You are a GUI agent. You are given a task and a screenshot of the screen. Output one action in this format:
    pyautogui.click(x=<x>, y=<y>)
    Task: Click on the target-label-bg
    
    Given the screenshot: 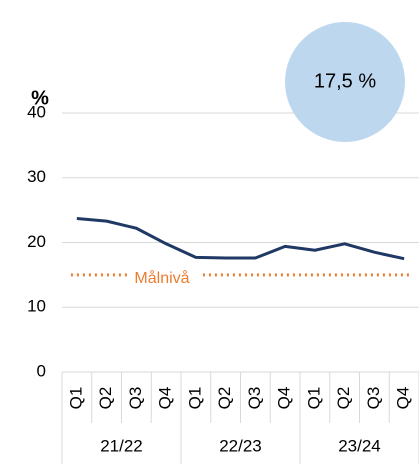 What is the action you would take?
    pyautogui.click(x=164, y=274)
    